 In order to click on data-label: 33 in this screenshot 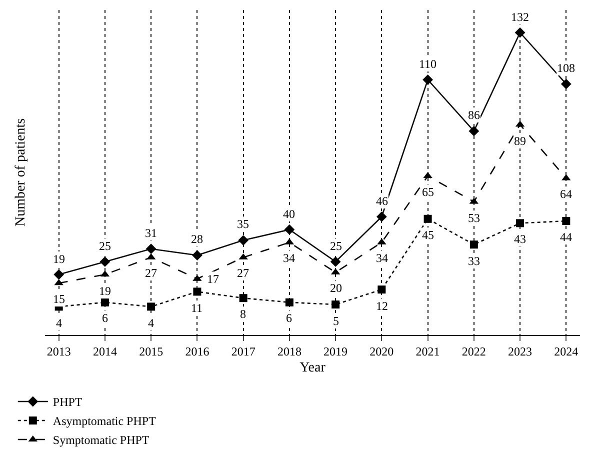, I will do `click(474, 261)`.